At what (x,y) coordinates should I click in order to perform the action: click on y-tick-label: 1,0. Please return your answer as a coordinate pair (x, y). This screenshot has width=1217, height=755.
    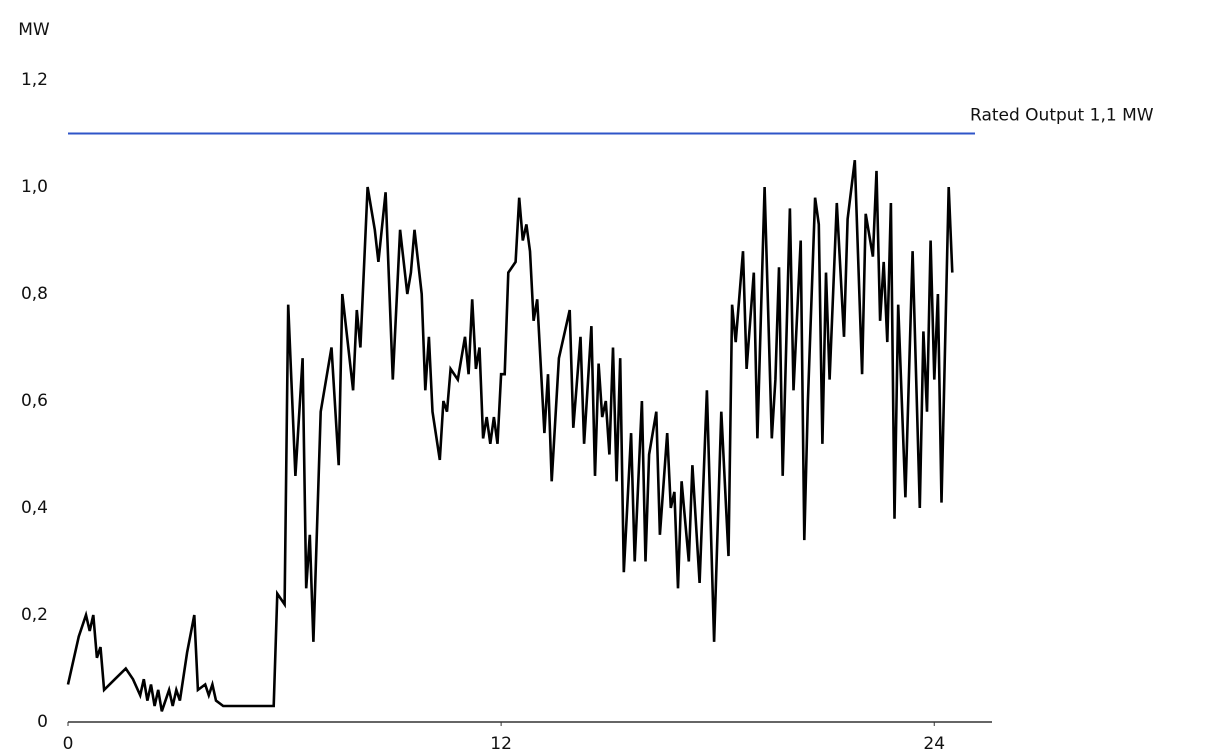
    Looking at the image, I should click on (34, 187).